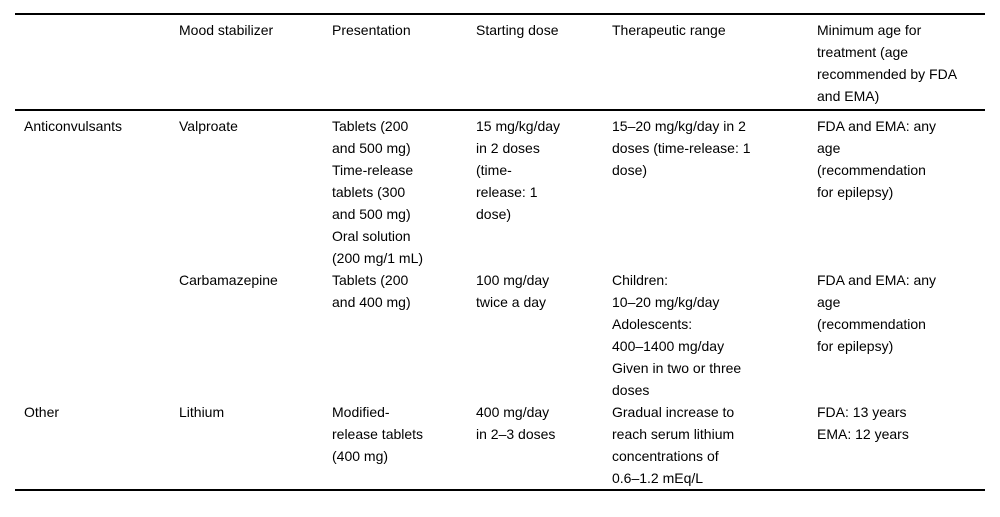 The height and width of the screenshot is (517, 1000). What do you see at coordinates (202, 412) in the screenshot?
I see `cell-mood-stabilizer: Lithium` at bounding box center [202, 412].